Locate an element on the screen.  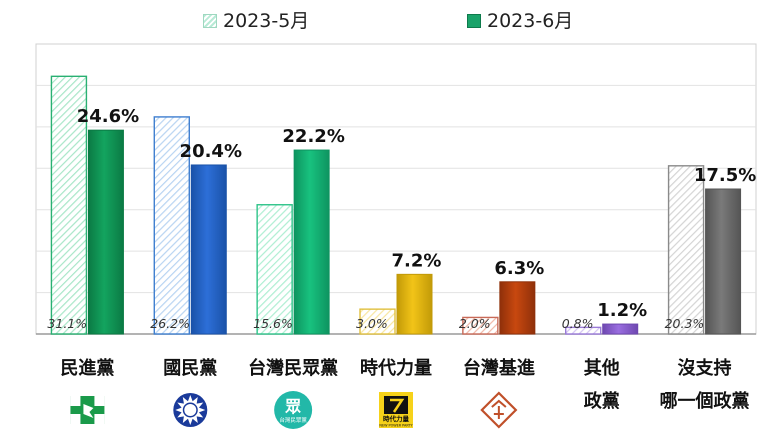
legend-label-jun: 2023-6月 is located at coordinates (530, 21).